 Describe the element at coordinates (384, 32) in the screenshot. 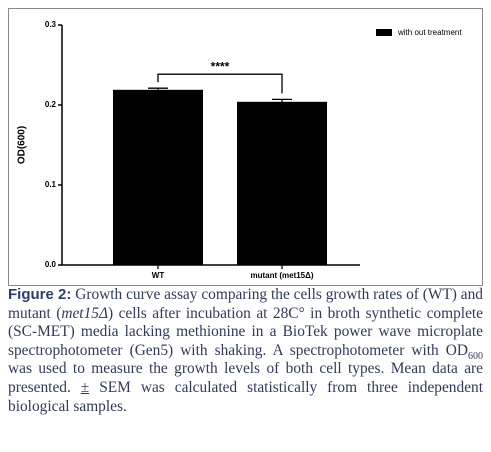

I see `legend-swatch` at that location.